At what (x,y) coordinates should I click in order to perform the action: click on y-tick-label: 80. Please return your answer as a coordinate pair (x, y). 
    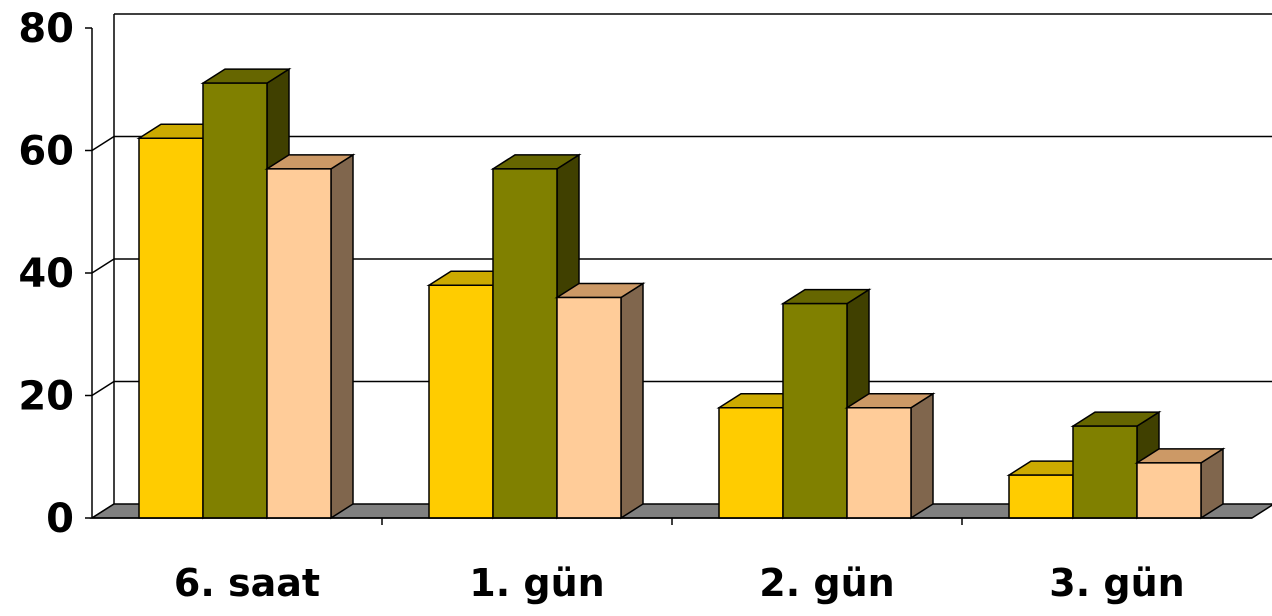
    Looking at the image, I should click on (46, 29).